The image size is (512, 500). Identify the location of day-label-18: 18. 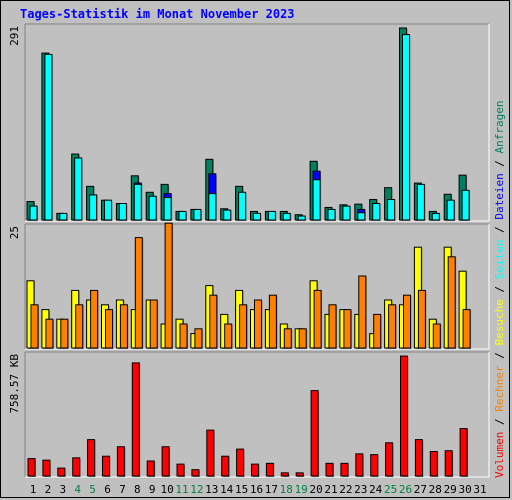
(286, 489).